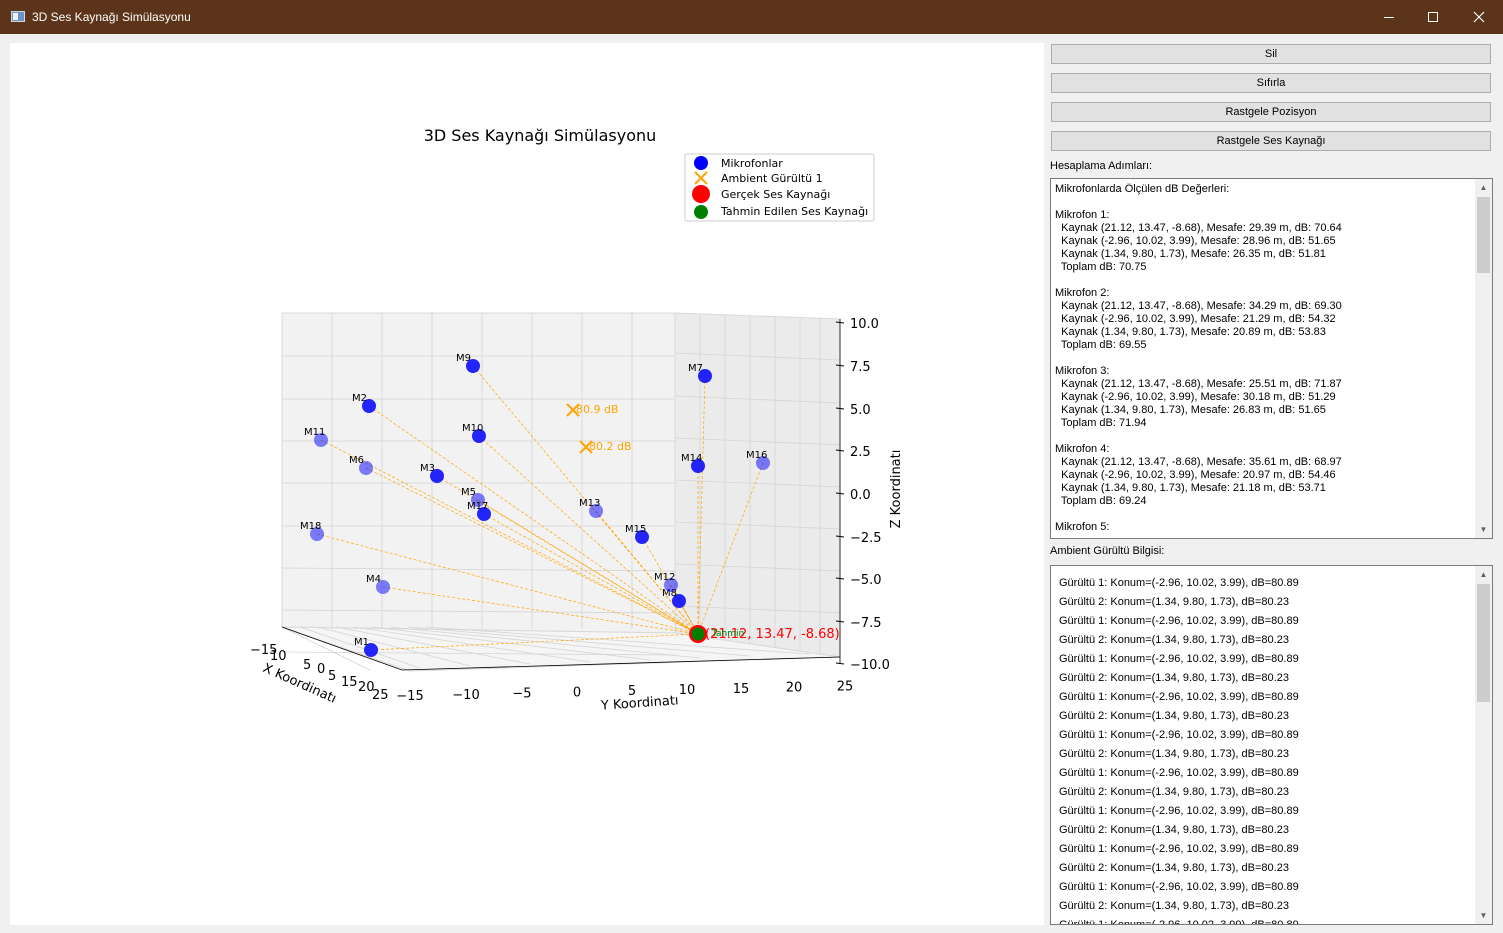 This screenshot has height=933, width=1503. I want to click on microphone-label-9: M9, so click(463, 358).